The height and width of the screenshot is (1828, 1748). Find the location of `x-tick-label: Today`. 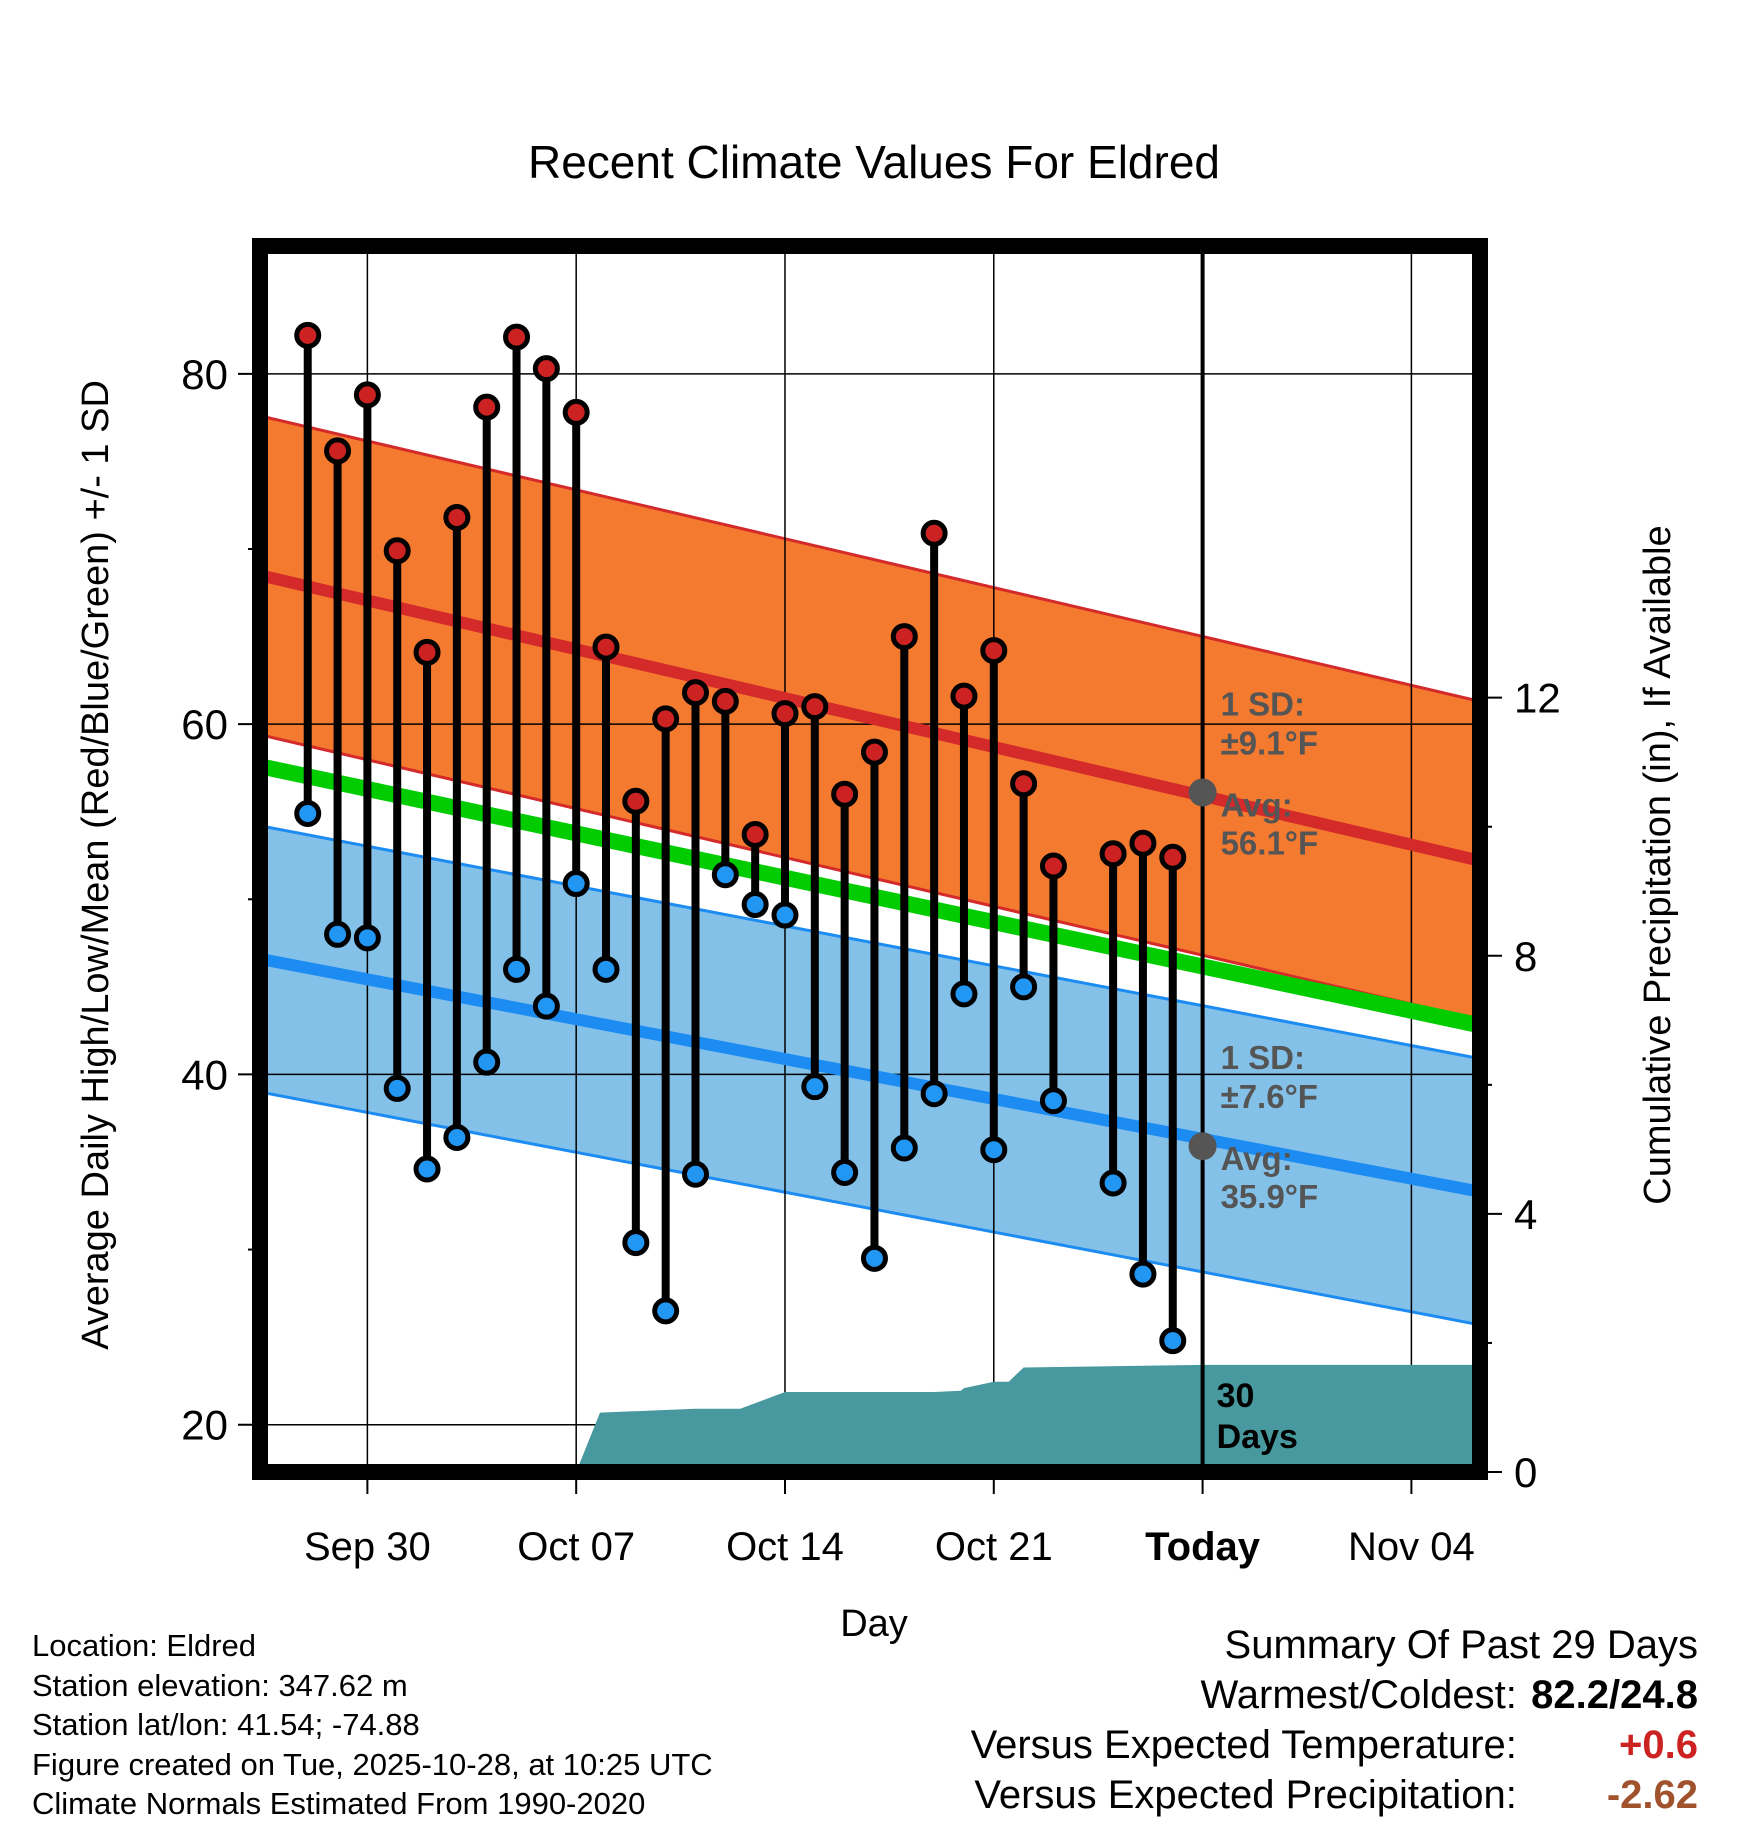

x-tick-label: Today is located at coordinates (1203, 1547).